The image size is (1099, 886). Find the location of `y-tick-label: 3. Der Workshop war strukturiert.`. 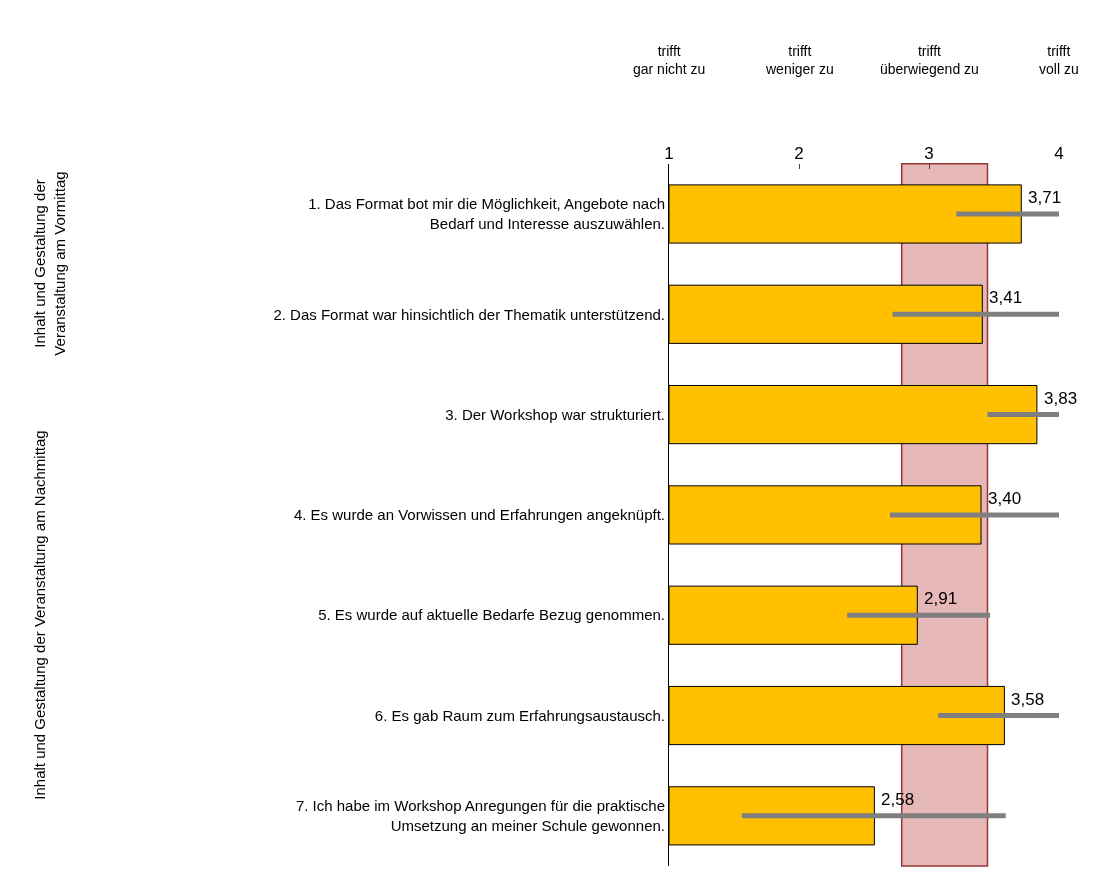

y-tick-label: 3. Der Workshop war strukturiert. is located at coordinates (555, 414).